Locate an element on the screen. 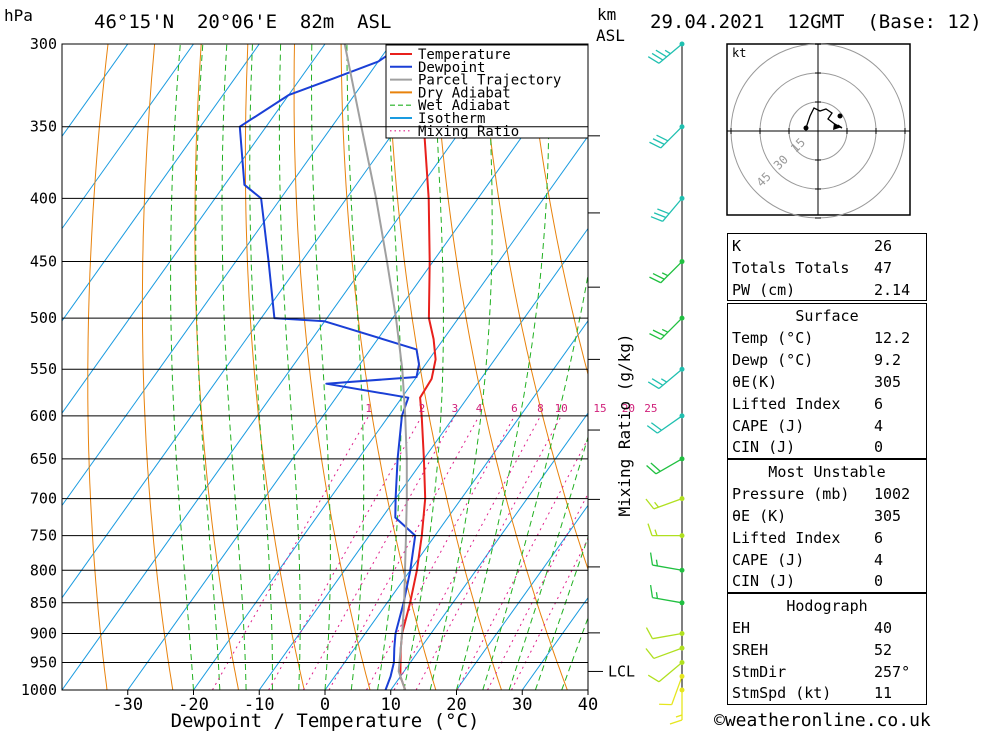 This screenshot has height=733, width=1000. wind-barbs is located at coordinates (665, 383).